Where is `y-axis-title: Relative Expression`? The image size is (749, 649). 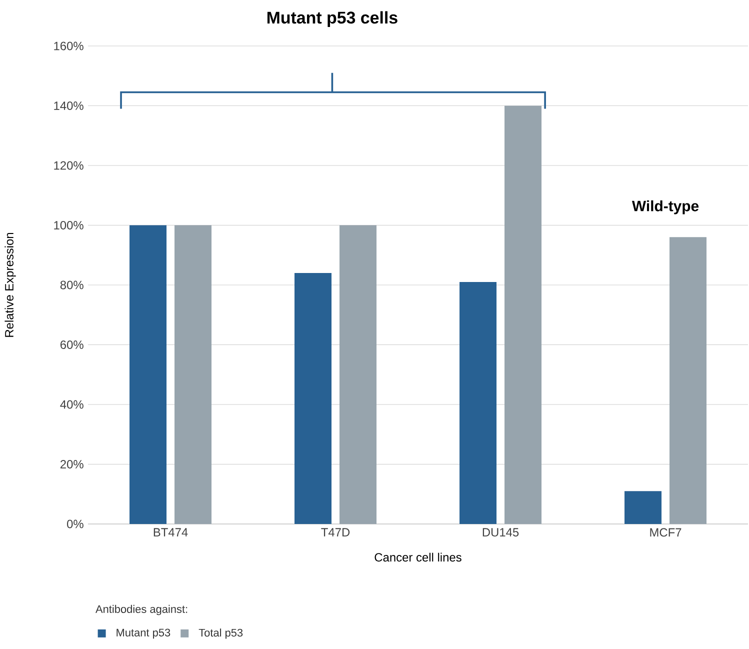 y-axis-title: Relative Expression is located at coordinates (10, 284).